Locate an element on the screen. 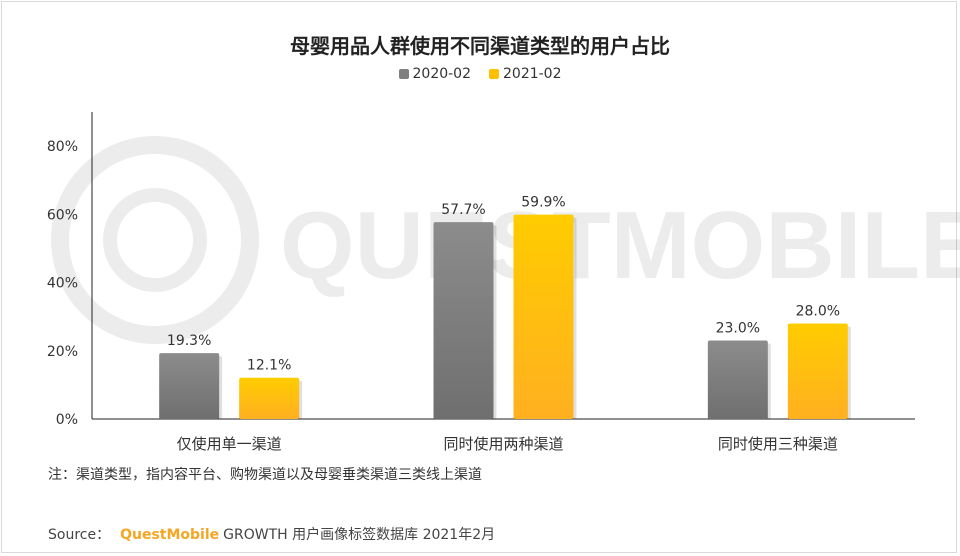 This screenshot has height=556, width=960. data-label: 57.7% is located at coordinates (463, 210).